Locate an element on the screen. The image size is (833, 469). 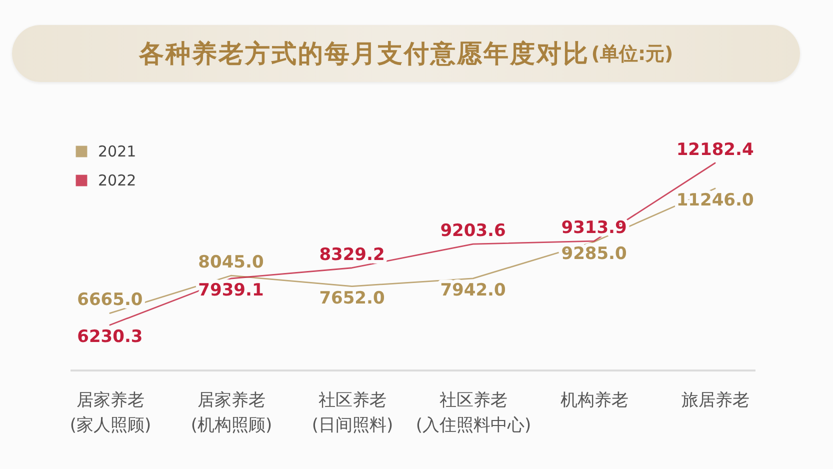
legend-label: 2021 is located at coordinates (117, 151).